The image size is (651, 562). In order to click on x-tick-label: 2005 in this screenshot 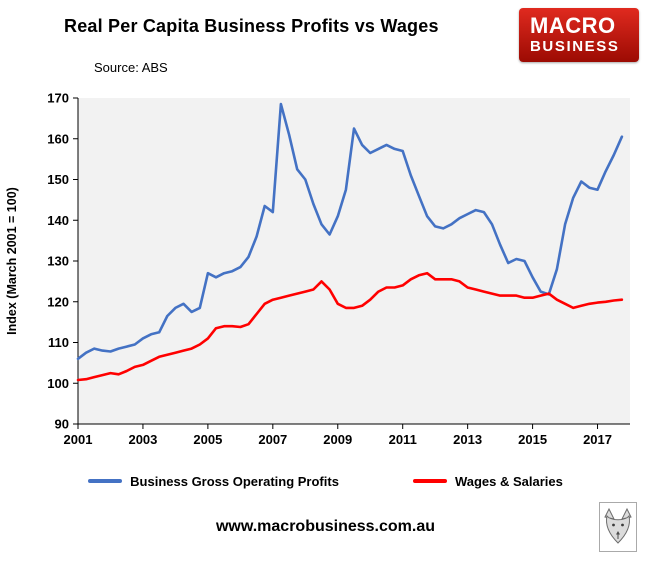, I will do `click(207, 439)`.